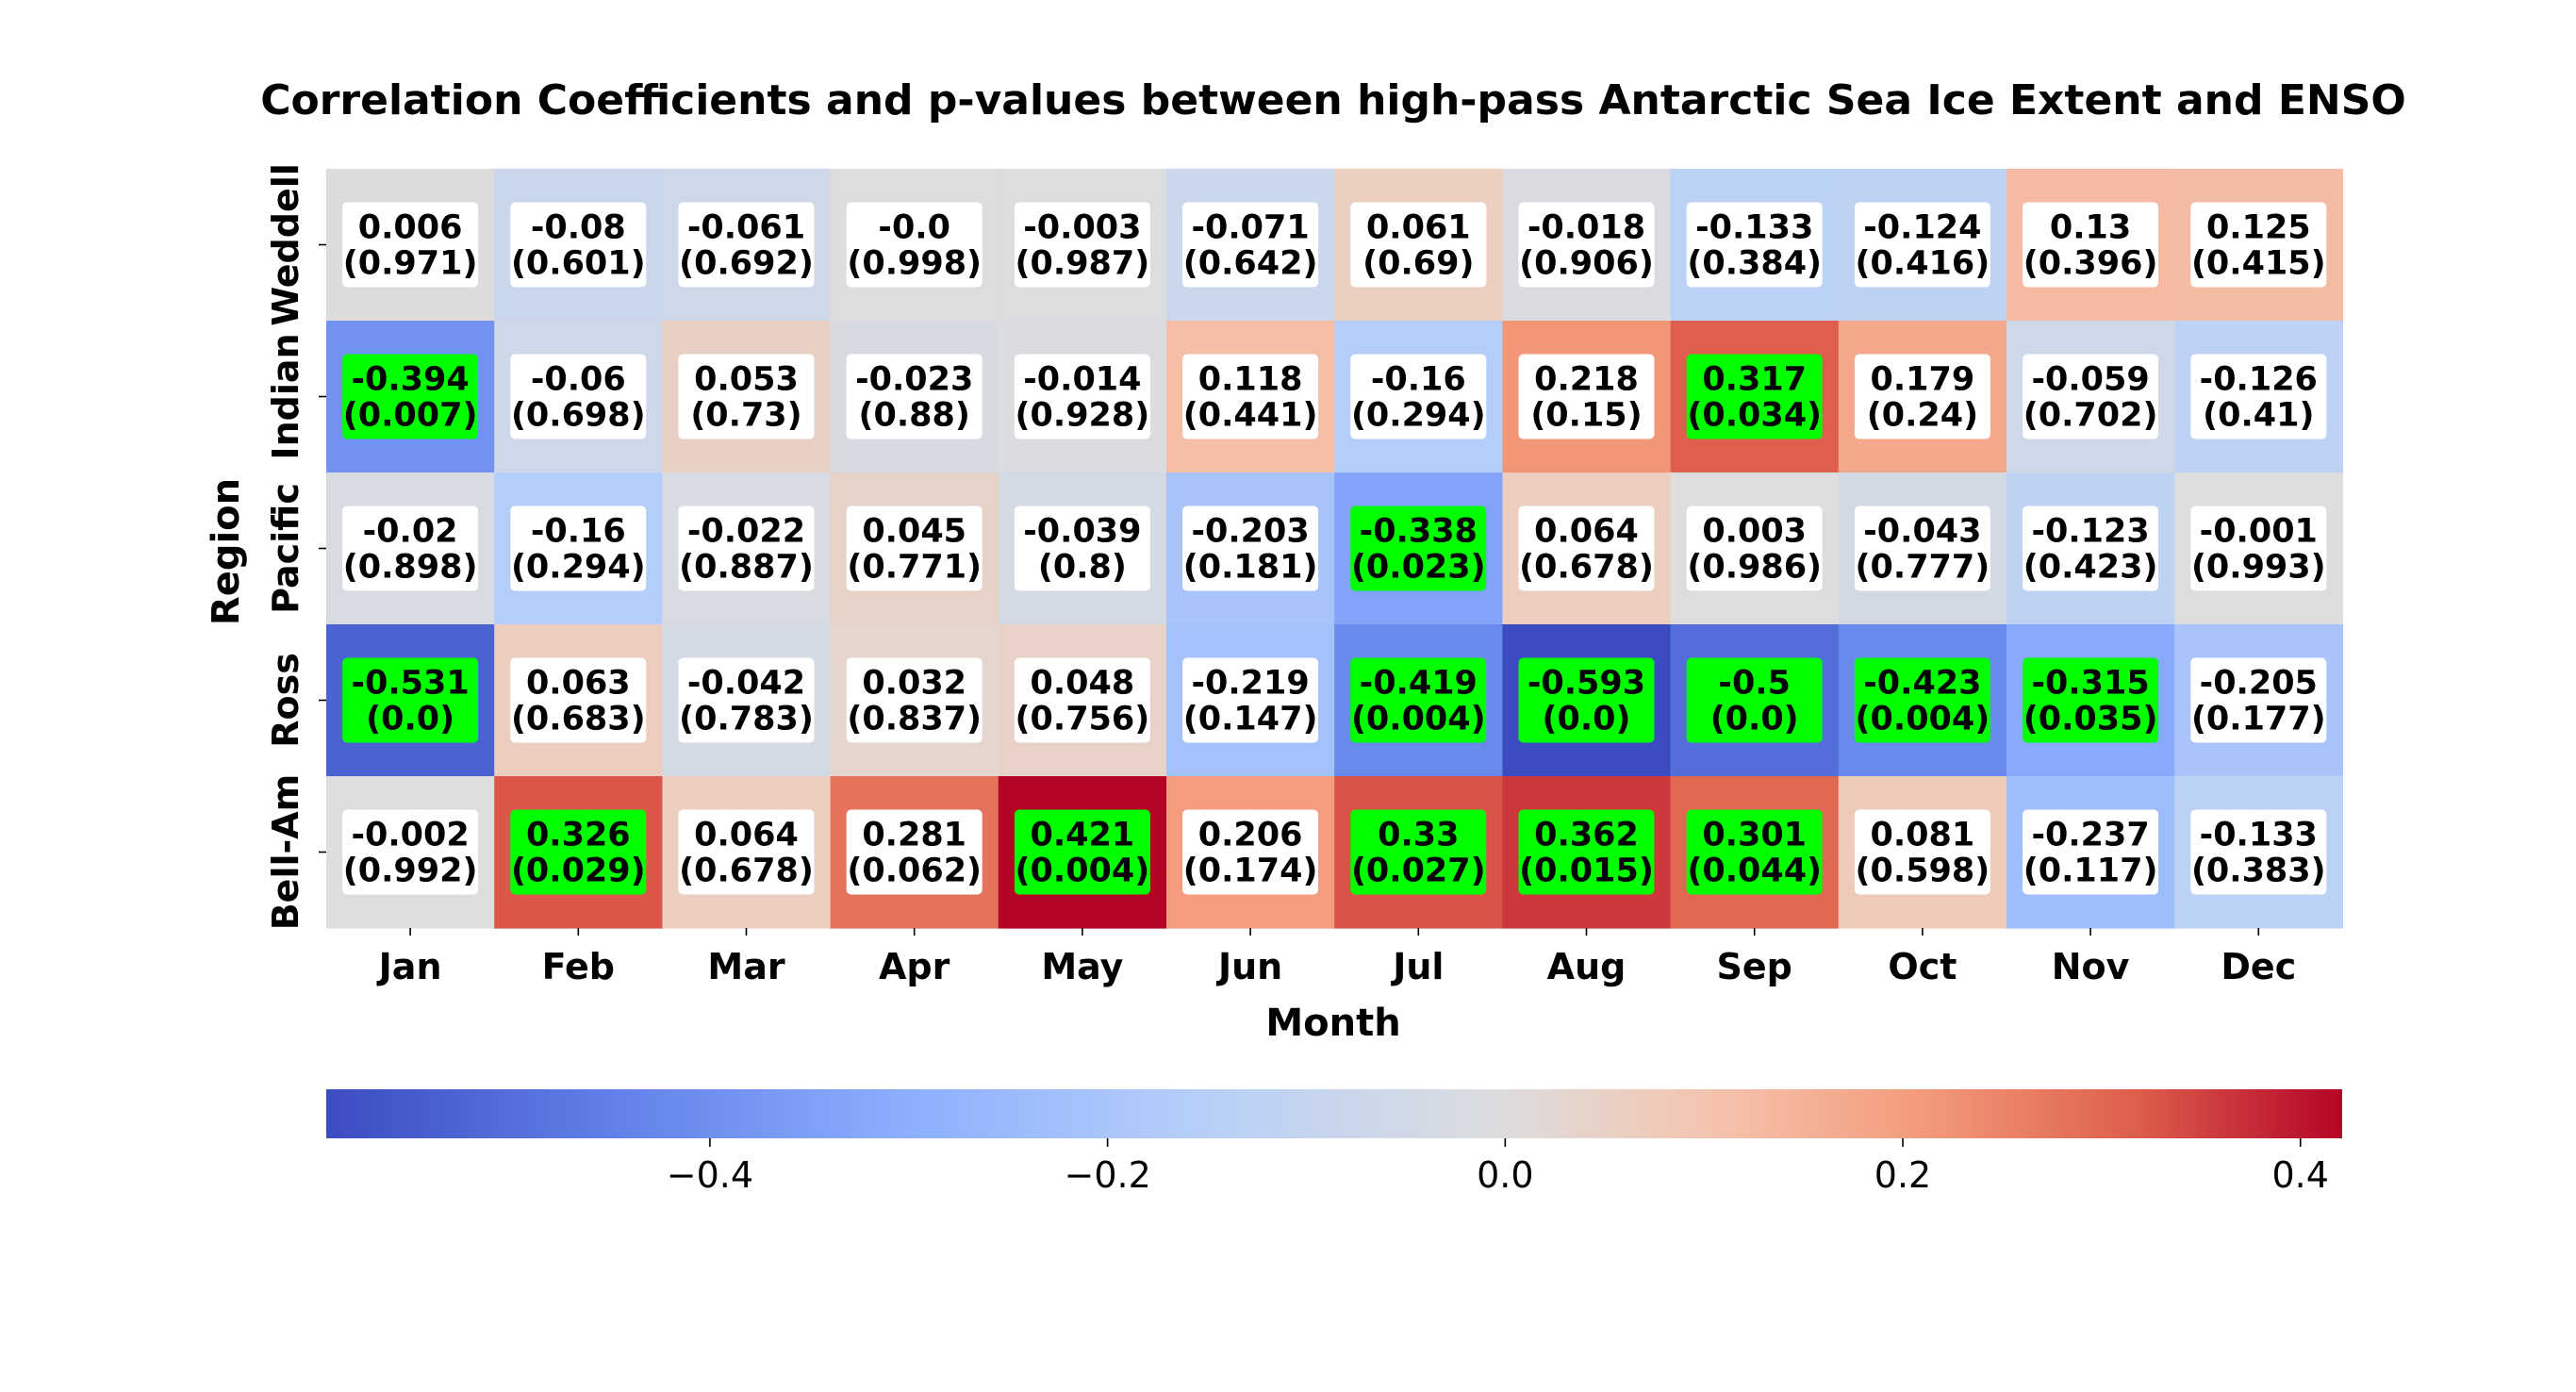 The image size is (2576, 1392). Describe the element at coordinates (1923, 871) in the screenshot. I see `cell-p-value-label: (0.598)` at that location.